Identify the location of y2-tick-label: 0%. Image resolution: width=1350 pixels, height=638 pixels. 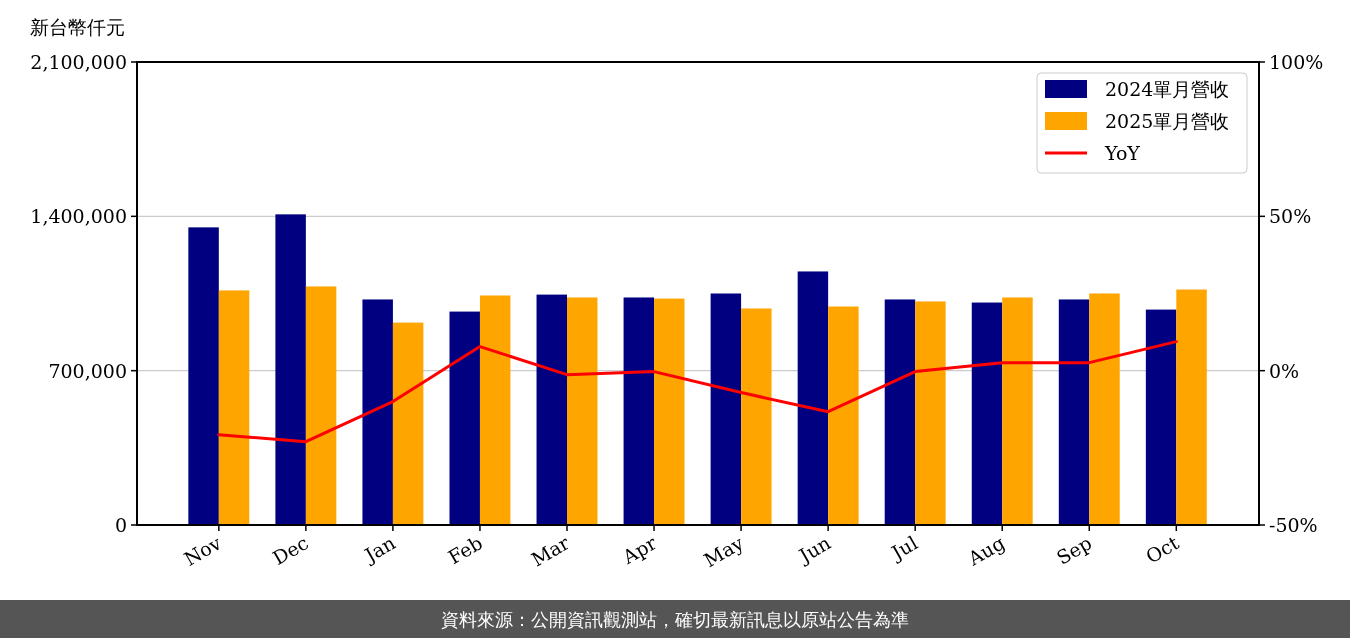
(1284, 370).